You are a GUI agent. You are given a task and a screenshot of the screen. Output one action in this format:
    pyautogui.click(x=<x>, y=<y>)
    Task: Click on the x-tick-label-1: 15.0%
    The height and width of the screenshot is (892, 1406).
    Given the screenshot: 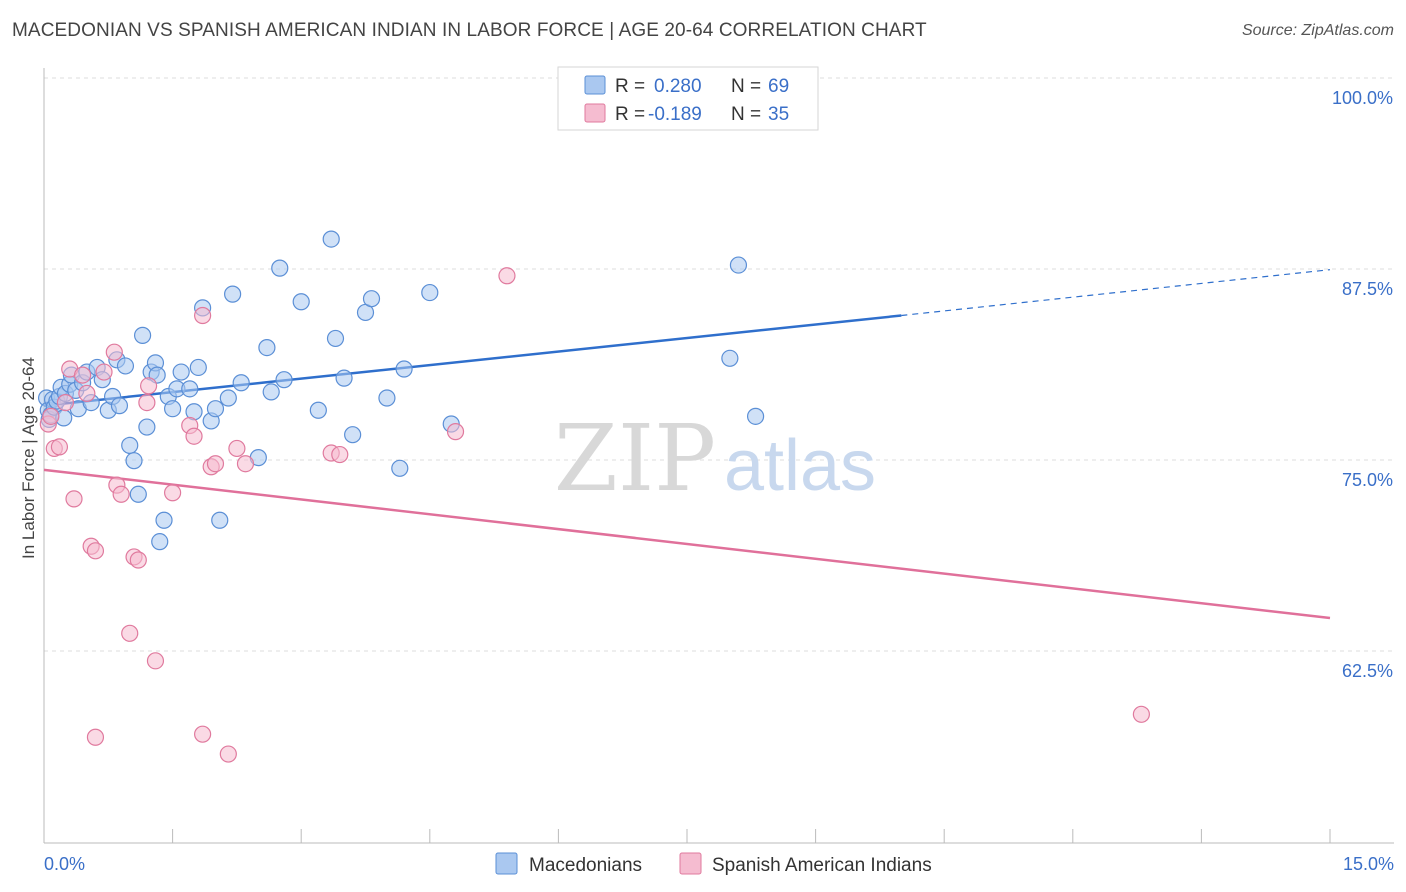 What is the action you would take?
    pyautogui.click(x=1368, y=864)
    